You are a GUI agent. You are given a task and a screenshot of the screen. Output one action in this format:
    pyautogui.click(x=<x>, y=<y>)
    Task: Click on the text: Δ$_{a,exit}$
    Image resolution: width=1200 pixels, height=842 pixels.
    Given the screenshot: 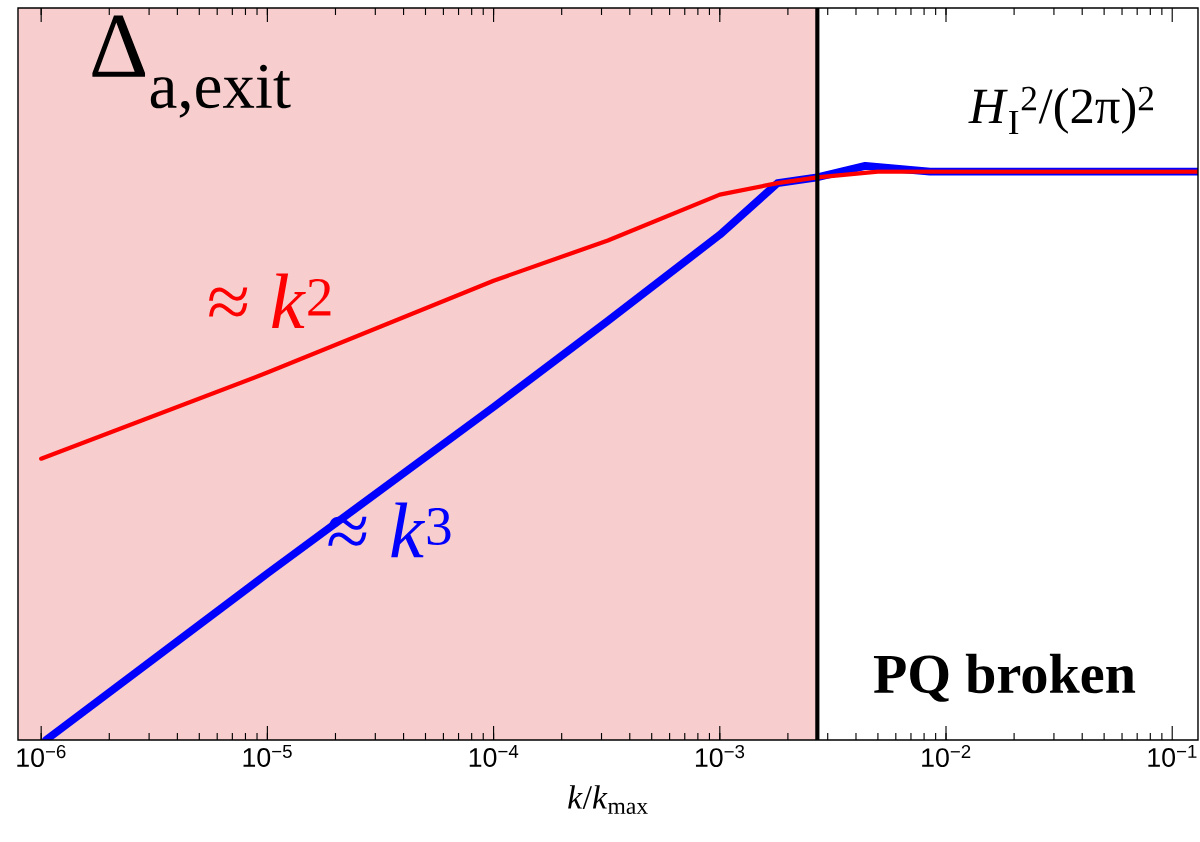 What is the action you would take?
    pyautogui.click(x=191, y=66)
    